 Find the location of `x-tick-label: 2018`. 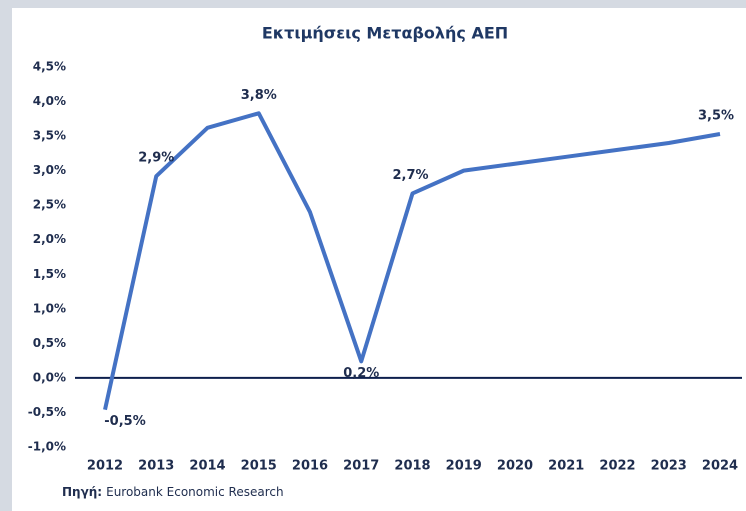

x-tick-label: 2018 is located at coordinates (412, 466).